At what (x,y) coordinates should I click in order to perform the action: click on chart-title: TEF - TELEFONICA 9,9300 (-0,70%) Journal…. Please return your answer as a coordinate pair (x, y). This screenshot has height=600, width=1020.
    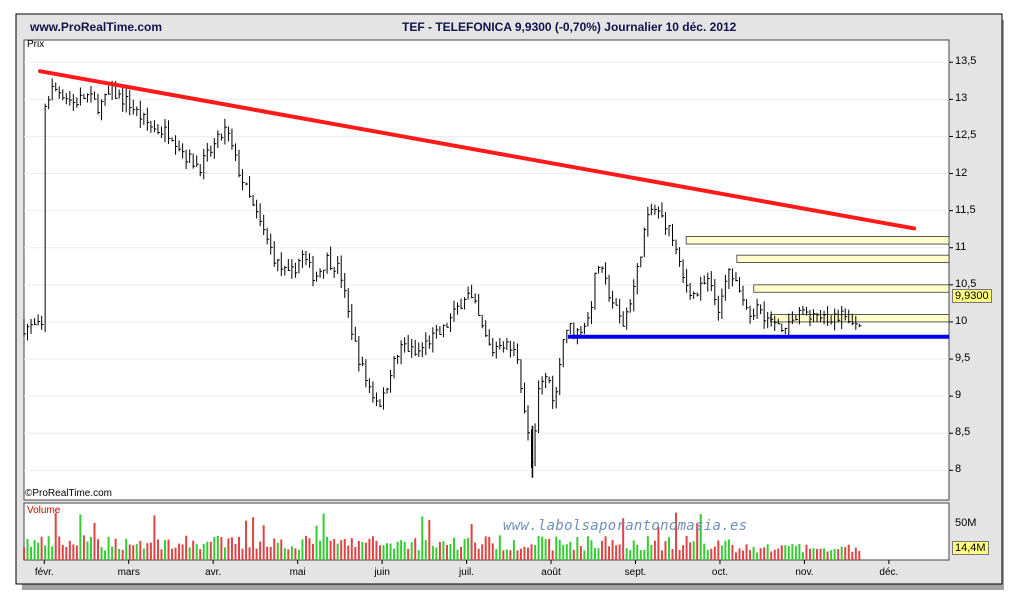
    Looking at the image, I should click on (569, 27).